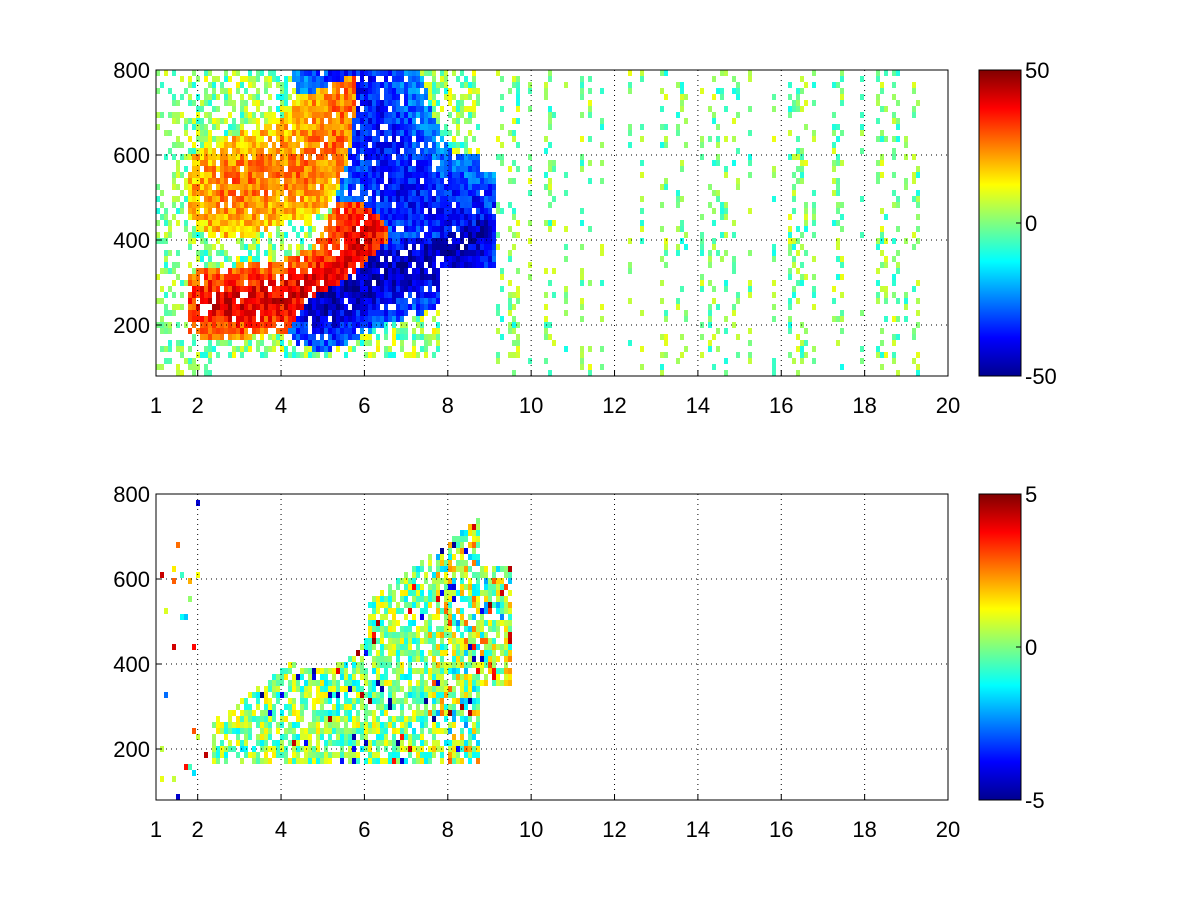  Describe the element at coordinates (131, 155) in the screenshot. I see `y-tick-label: 600` at that location.